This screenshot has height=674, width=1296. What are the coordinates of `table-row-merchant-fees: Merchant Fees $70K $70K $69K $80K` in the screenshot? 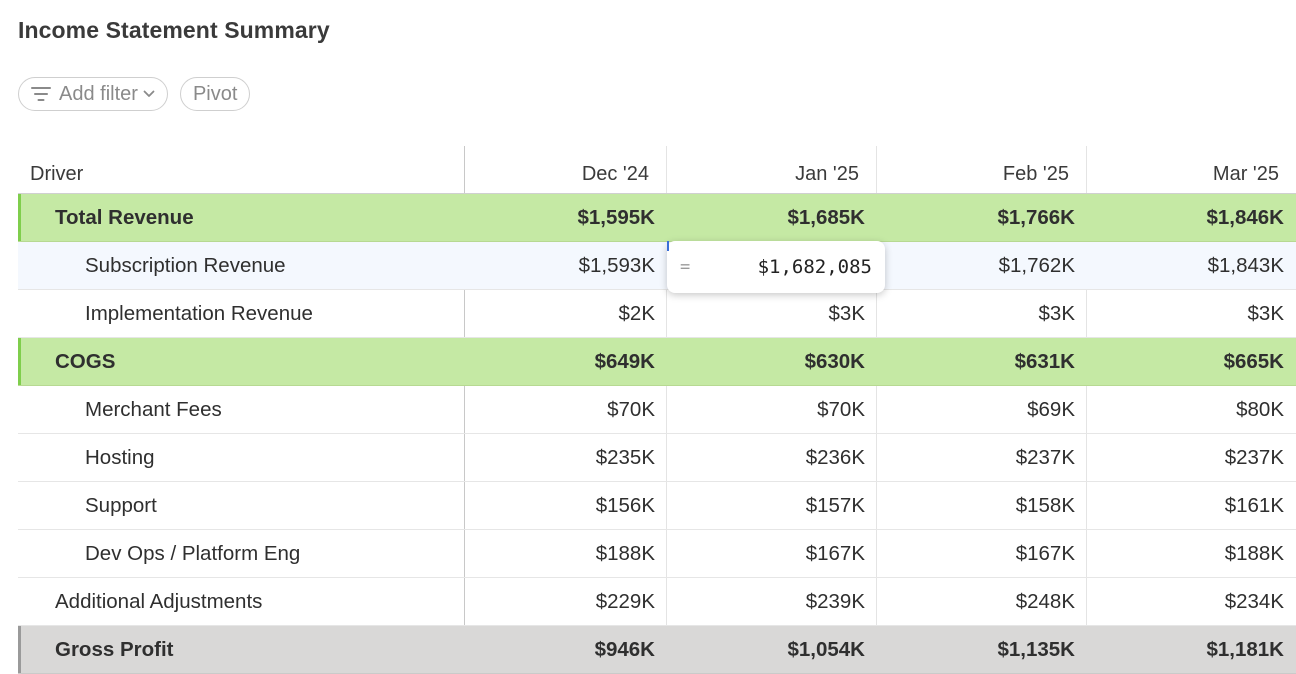 It's located at (657, 410).